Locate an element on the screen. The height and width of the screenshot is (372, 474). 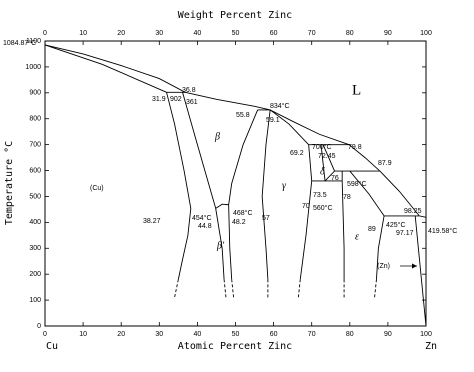
x2-tick-label: 60 is located at coordinates (274, 33).